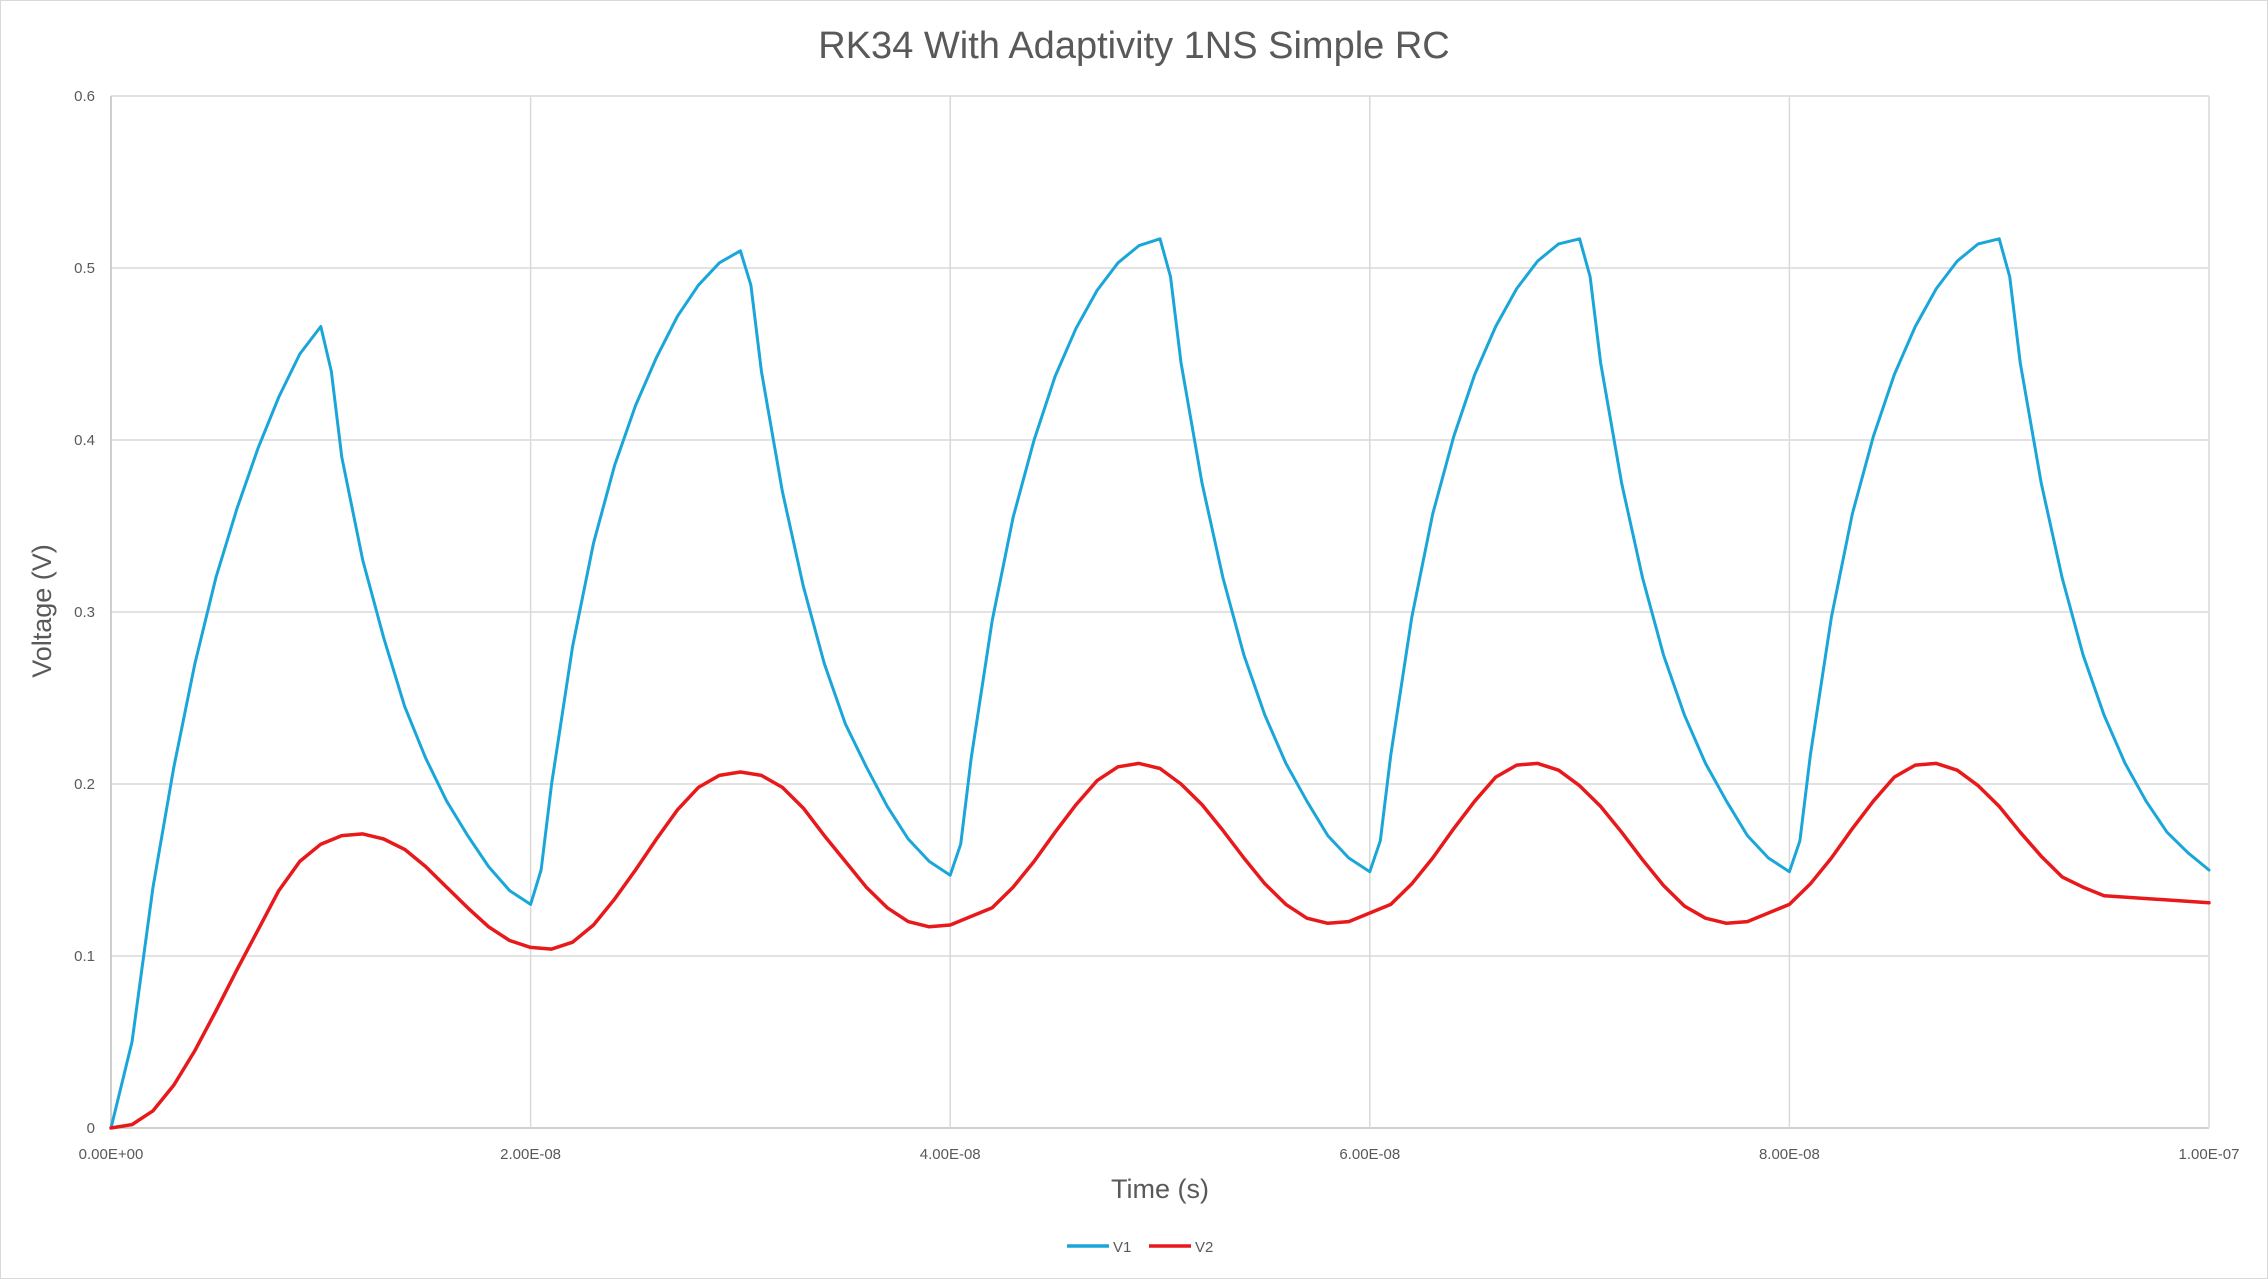 This screenshot has height=1279, width=2268. What do you see at coordinates (42, 611) in the screenshot?
I see `y-axis-title: Voltage (V)` at bounding box center [42, 611].